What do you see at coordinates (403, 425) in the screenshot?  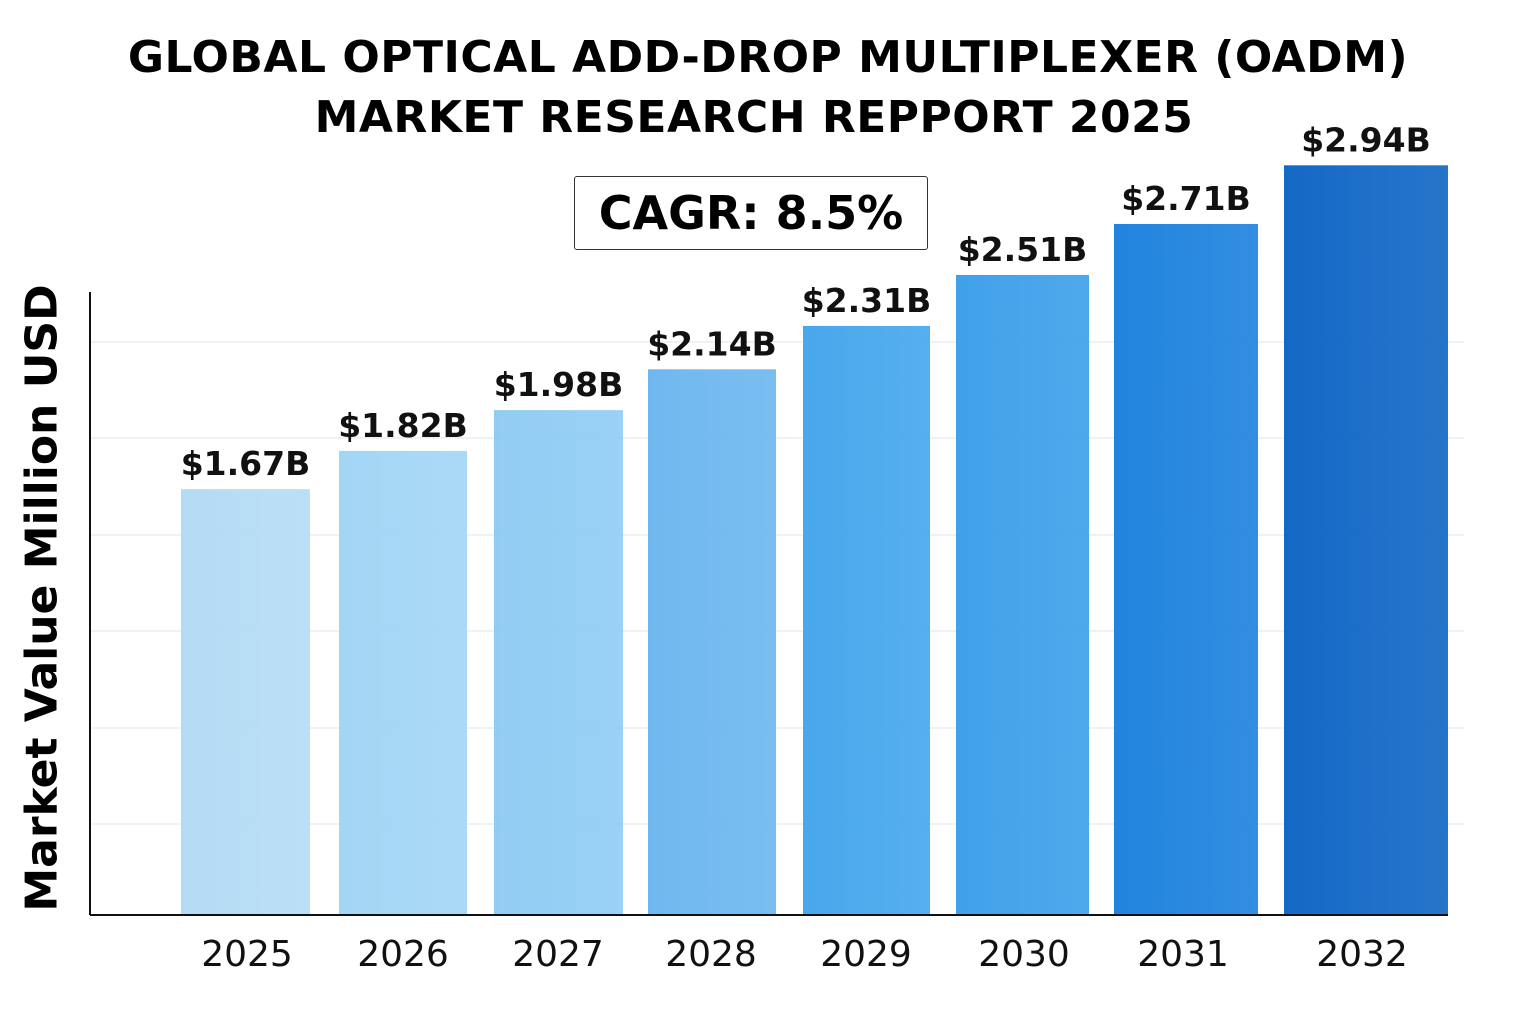 I see `bar-value-label-2026: $1.82B` at bounding box center [403, 425].